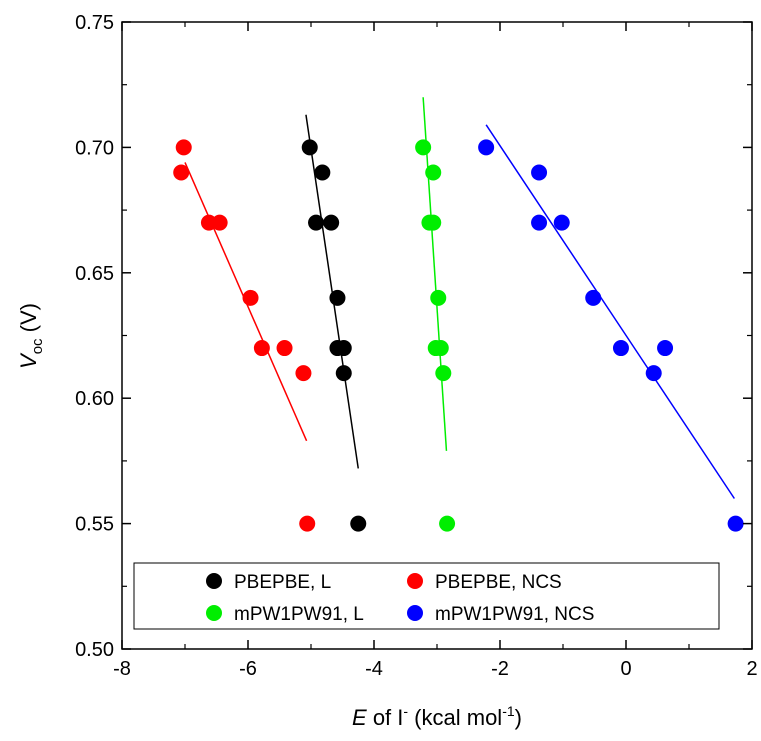 The image size is (761, 741). I want to click on y-axis-title: Voc (V), so click(31, 336).